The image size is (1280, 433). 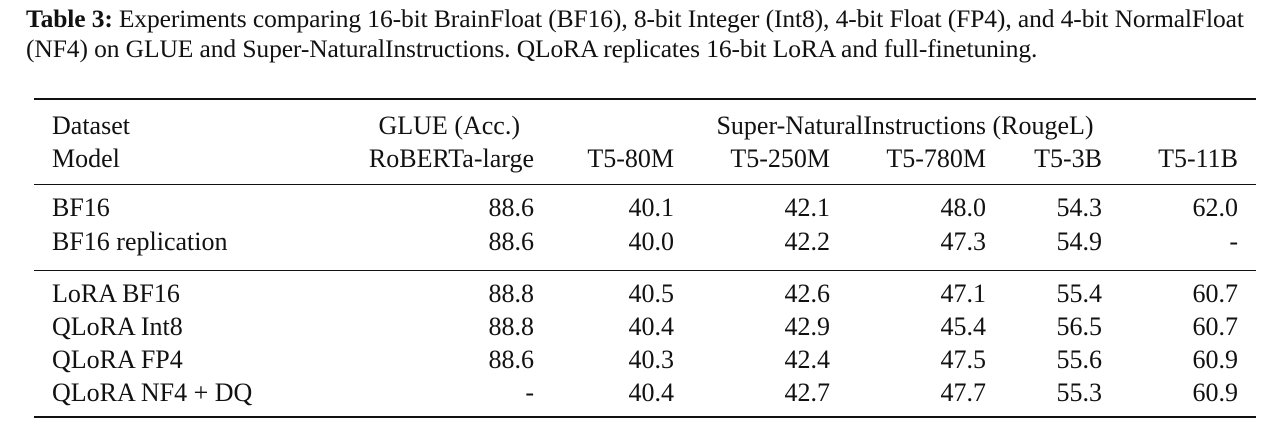 I want to click on header-dataset-label: Dataset, so click(x=91, y=125).